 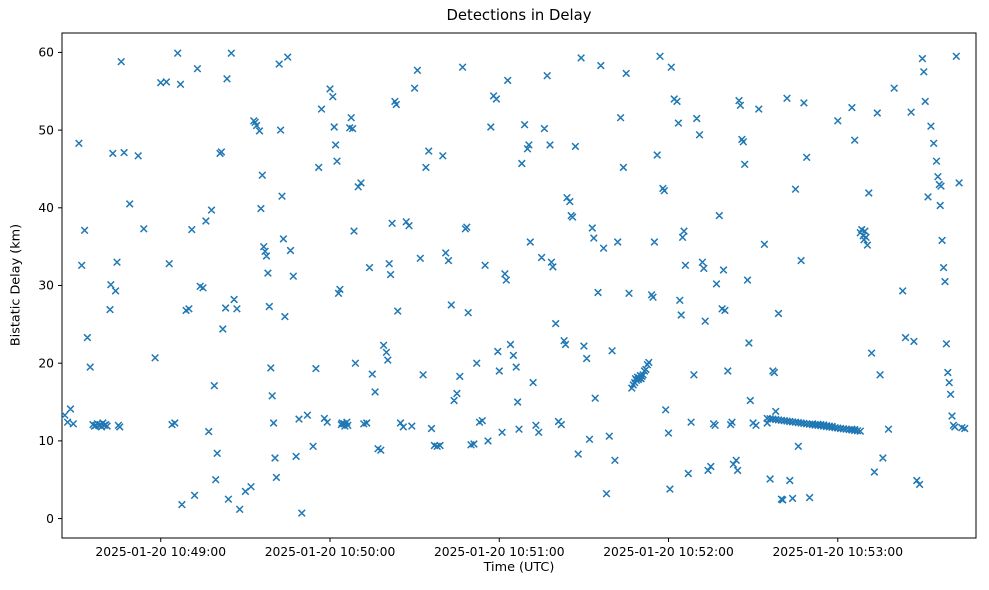 I want to click on y-tick-label: 0, so click(x=50, y=519).